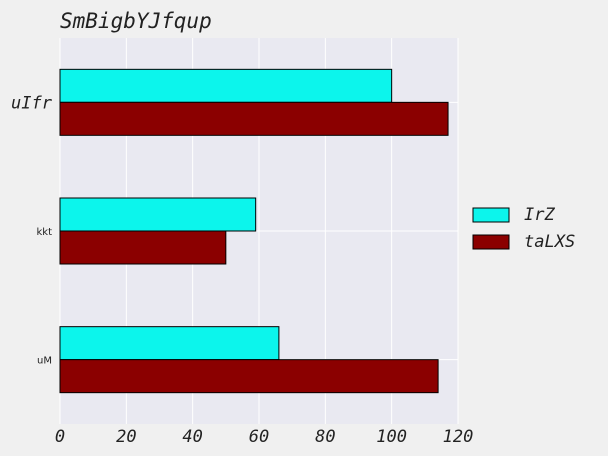 This screenshot has width=608, height=456. Describe the element at coordinates (549, 242) in the screenshot. I see `legend-label: taLXS` at that location.